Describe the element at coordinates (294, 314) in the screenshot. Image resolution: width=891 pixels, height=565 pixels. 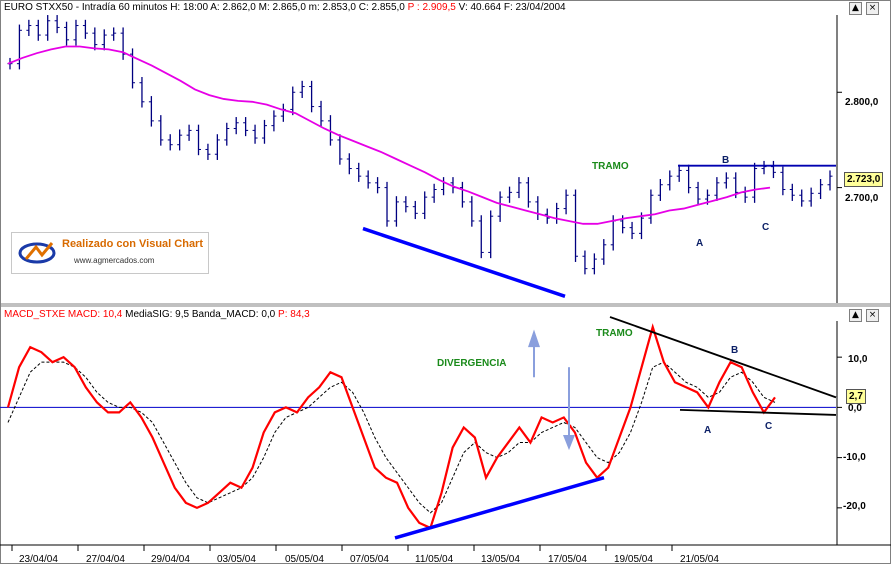
I see `macd-p-value: P: 84,3` at that location.